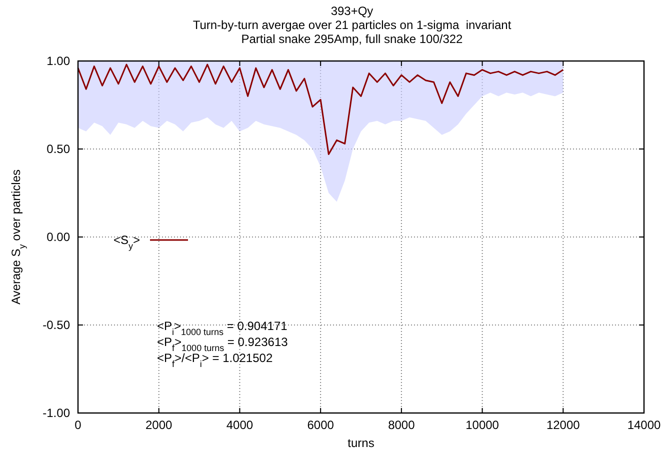 This screenshot has height=453, width=664. What do you see at coordinates (352, 32) in the screenshot?
I see `chart-subtitle: Turn-by-turn avergae over 21 particles on 1-sigma invariant Partial snake 295Amp, full snake 100/322` at bounding box center [352, 32].